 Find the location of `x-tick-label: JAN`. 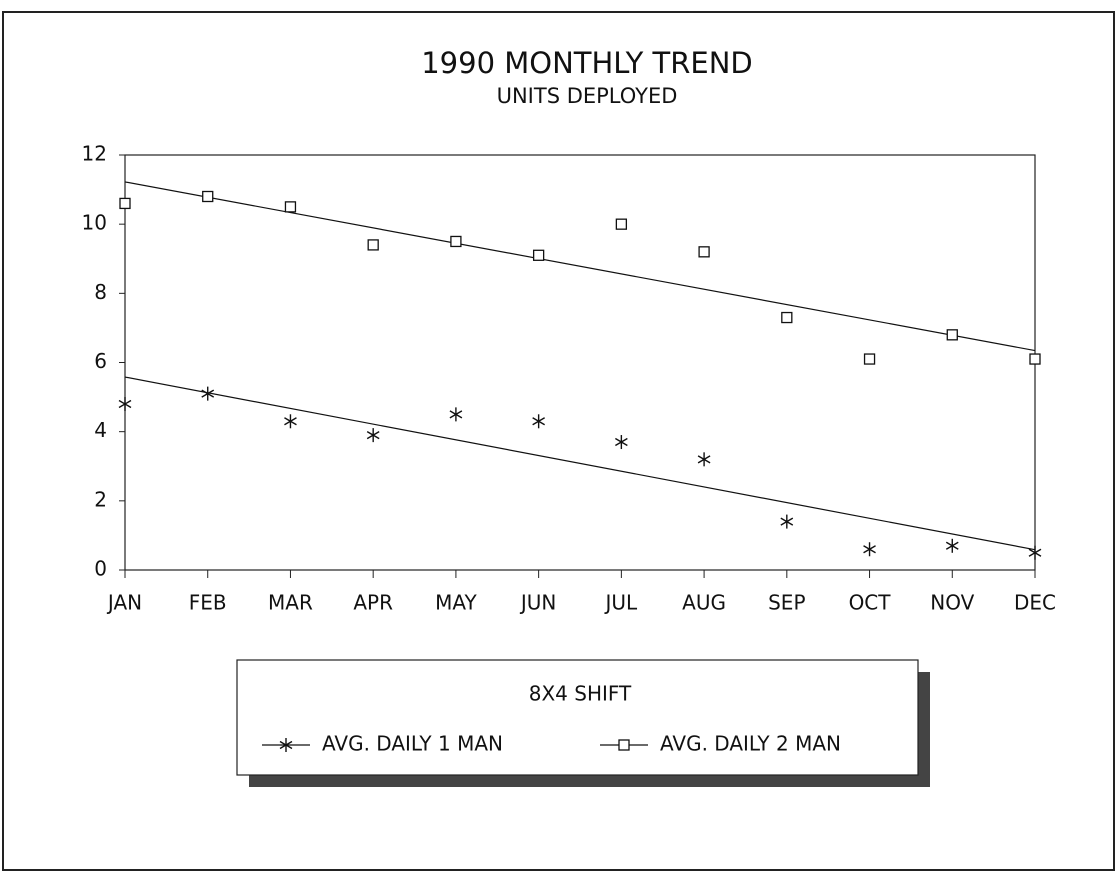

x-tick-label: JAN is located at coordinates (124, 603).